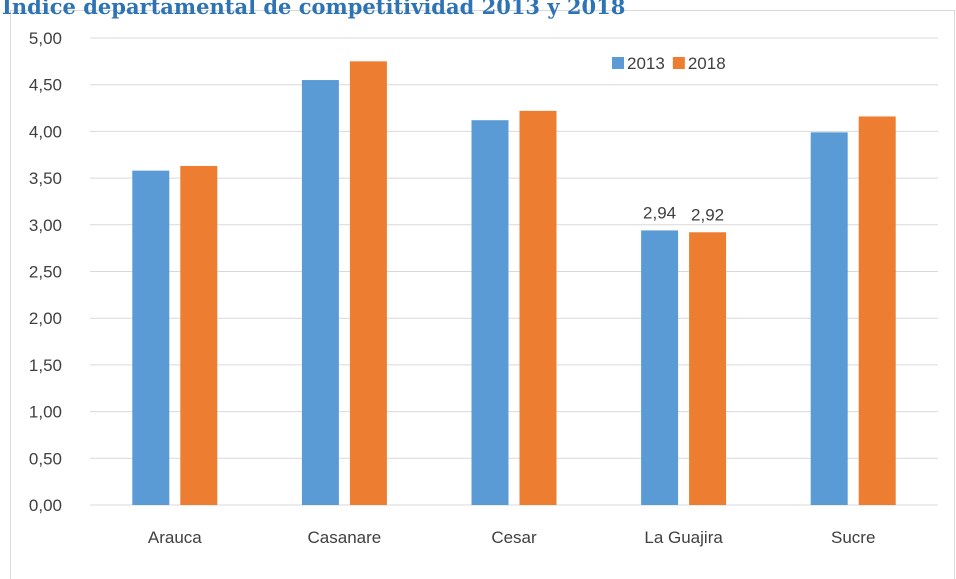 The height and width of the screenshot is (579, 956). I want to click on y-tick-label: 1,50, so click(45, 365).